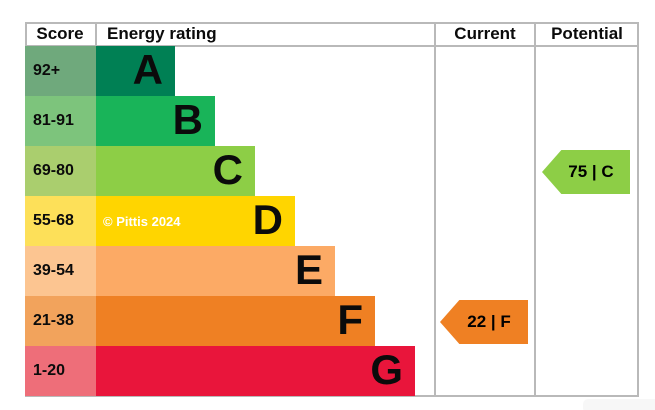 The image size is (655, 410). Describe the element at coordinates (195, 221) in the screenshot. I see `band-bar-d: D` at that location.